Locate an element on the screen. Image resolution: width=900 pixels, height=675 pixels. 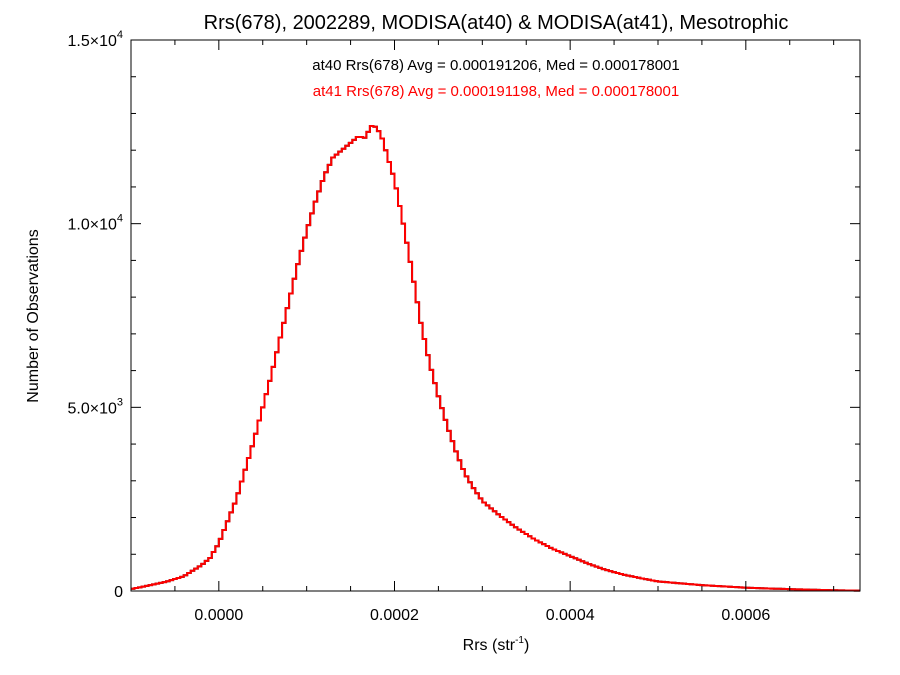
y-axis-label: Number of Observations is located at coordinates (33, 315).